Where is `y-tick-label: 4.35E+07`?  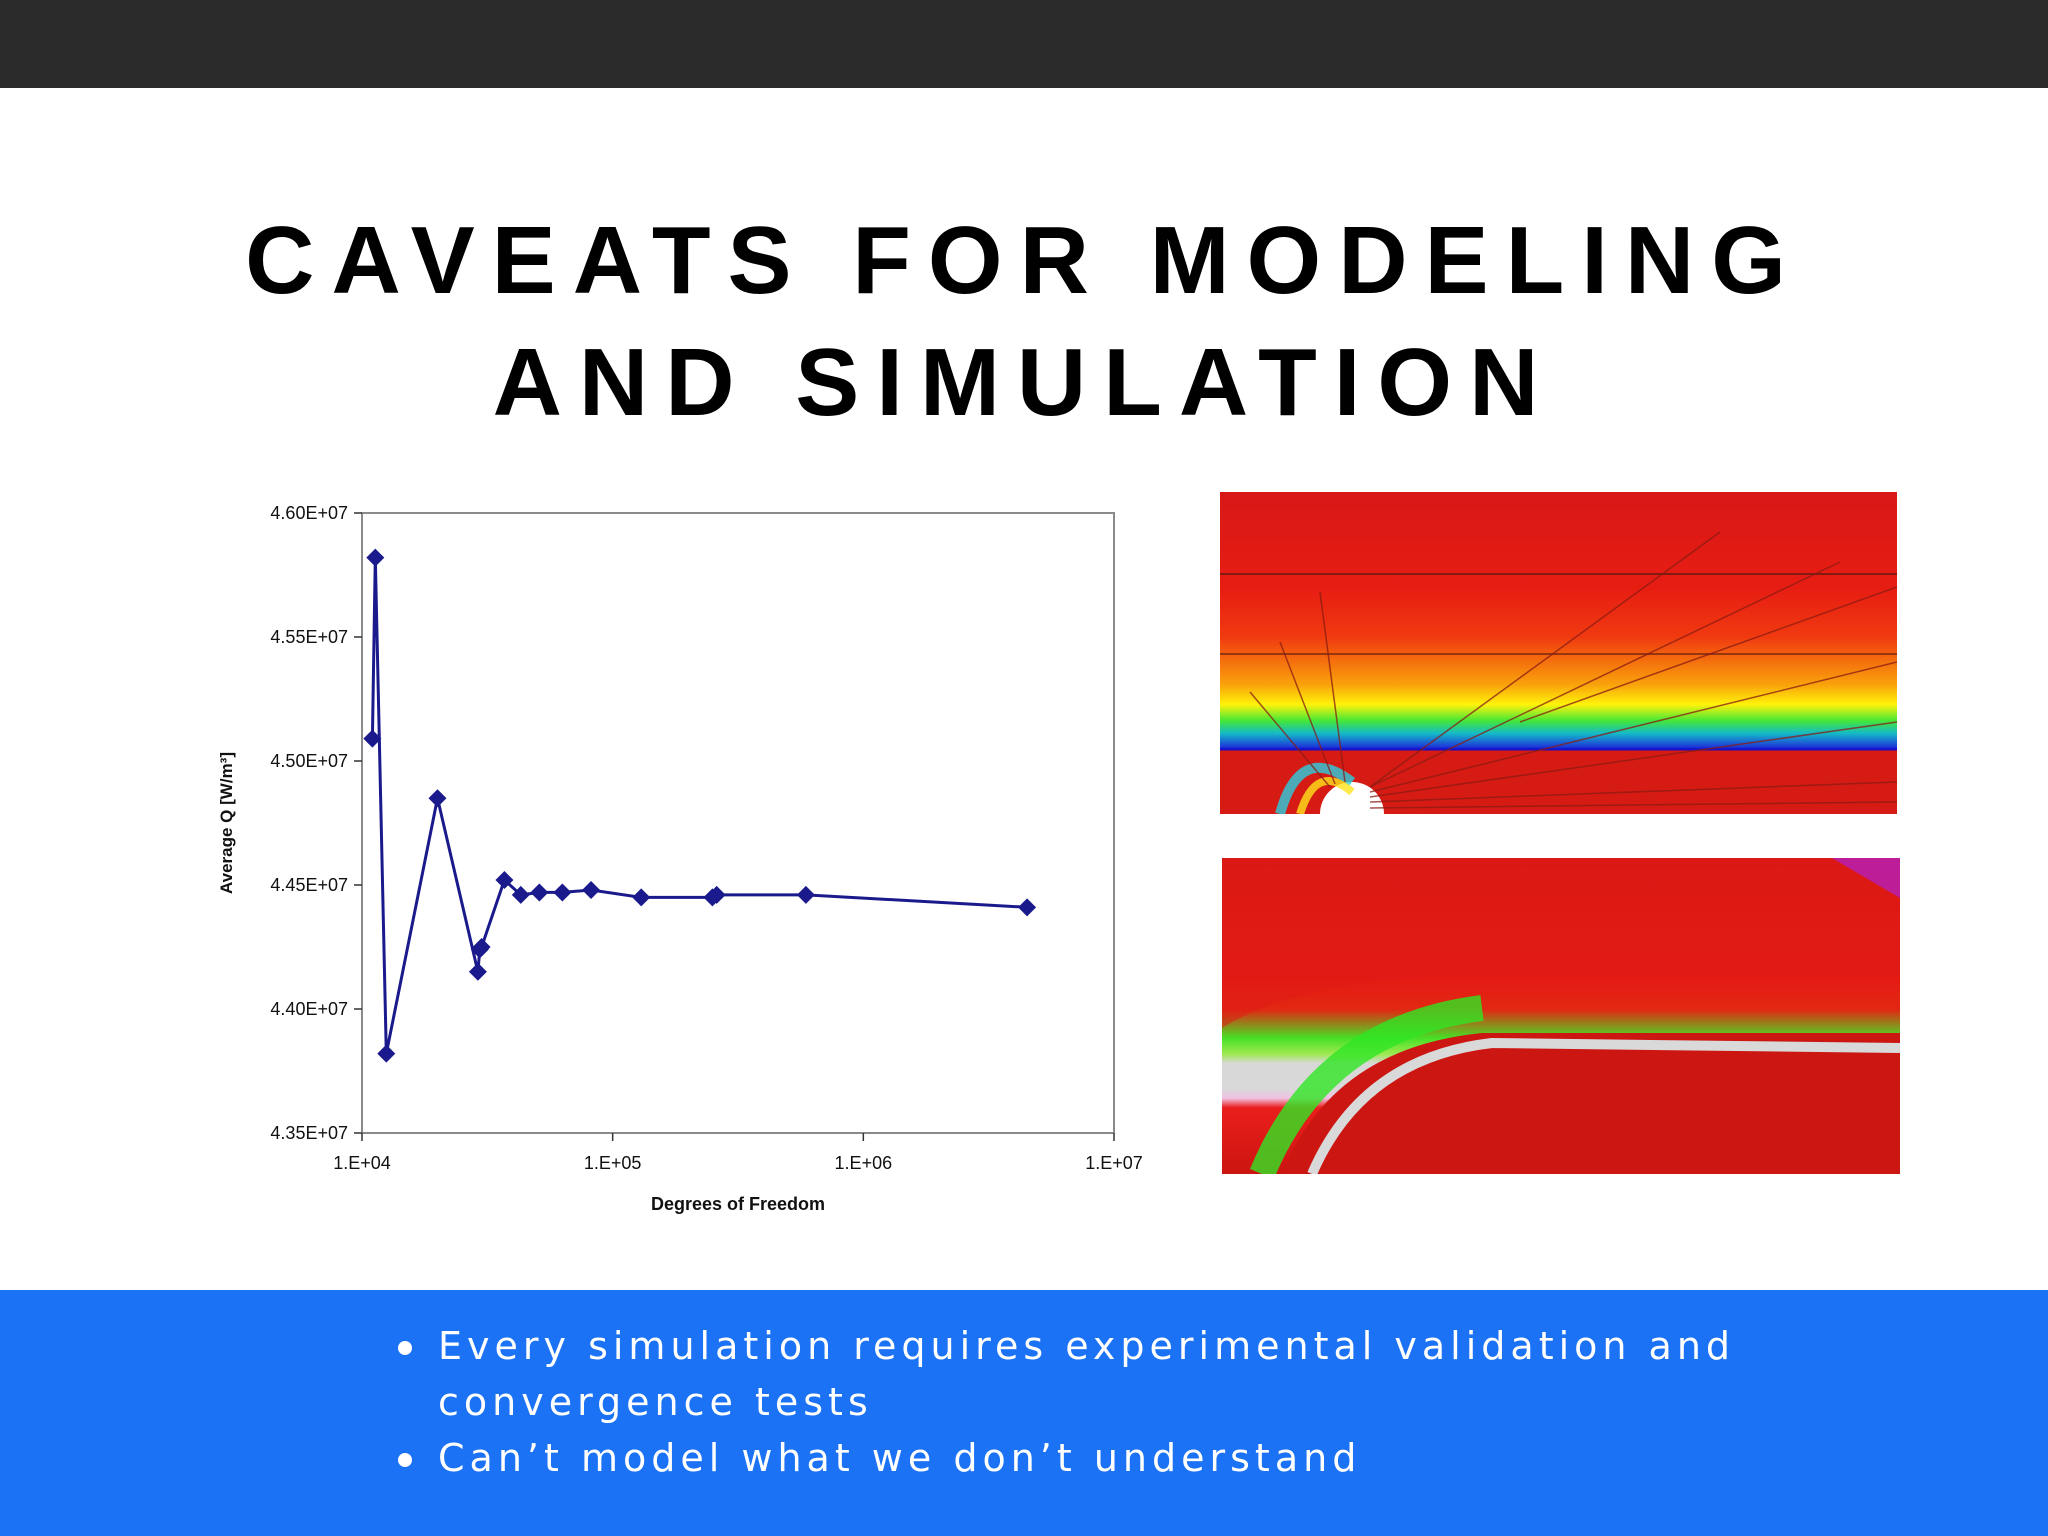
y-tick-label: 4.35E+07 is located at coordinates (309, 1133).